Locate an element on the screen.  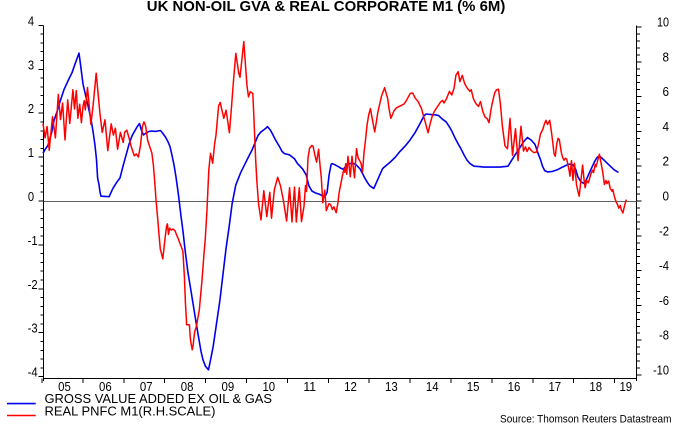
svg-text: 1 is located at coordinates (31, 153).